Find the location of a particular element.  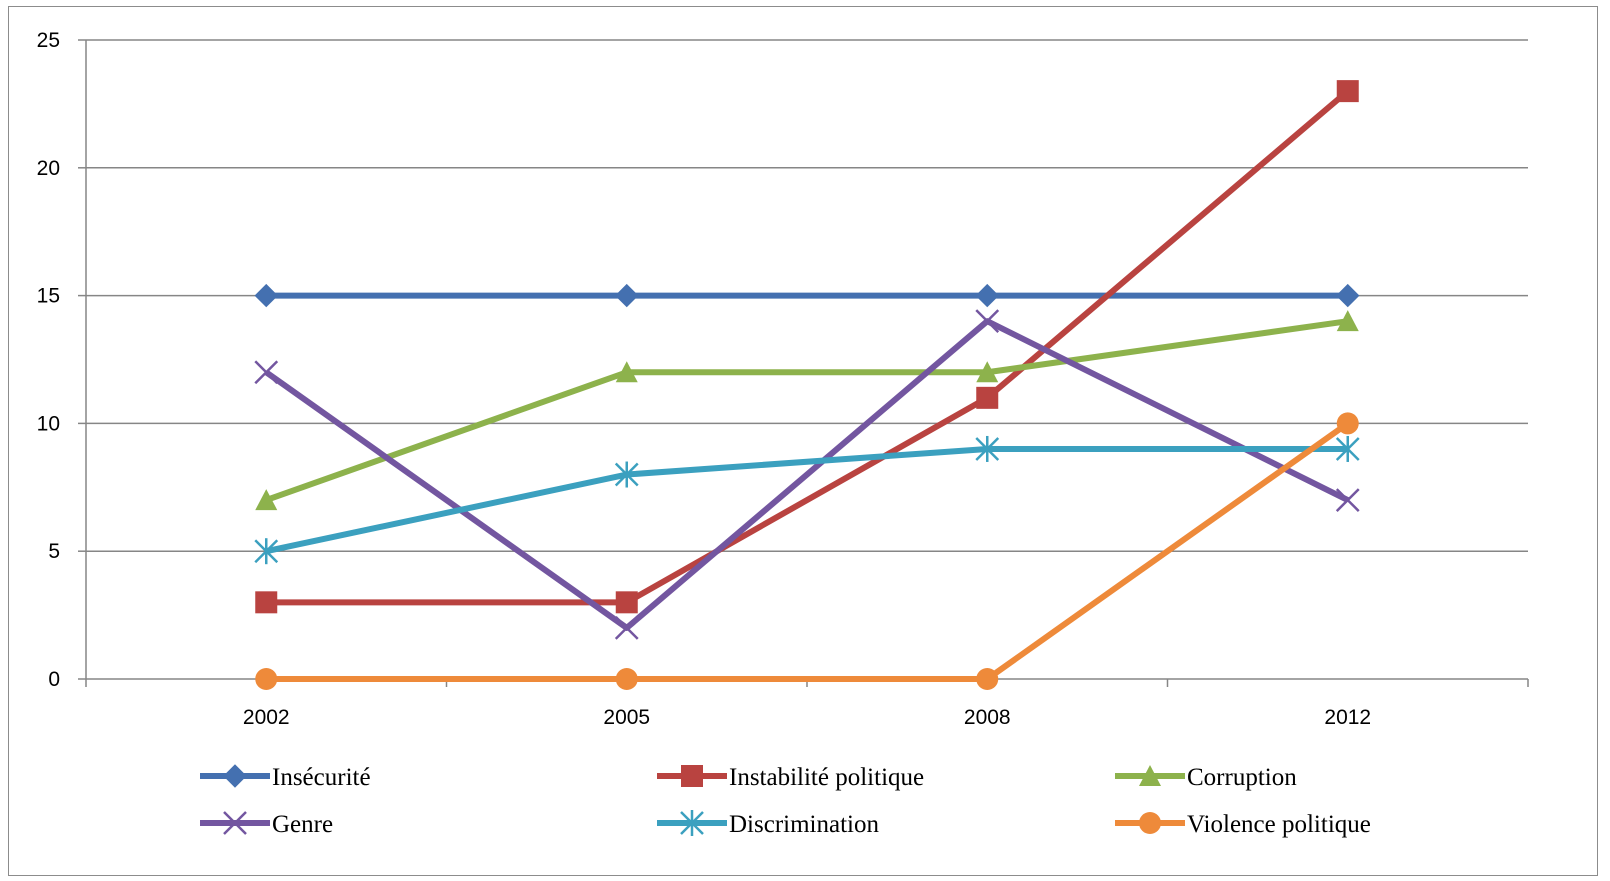

x-tick-label: 2012 is located at coordinates (1347, 717).